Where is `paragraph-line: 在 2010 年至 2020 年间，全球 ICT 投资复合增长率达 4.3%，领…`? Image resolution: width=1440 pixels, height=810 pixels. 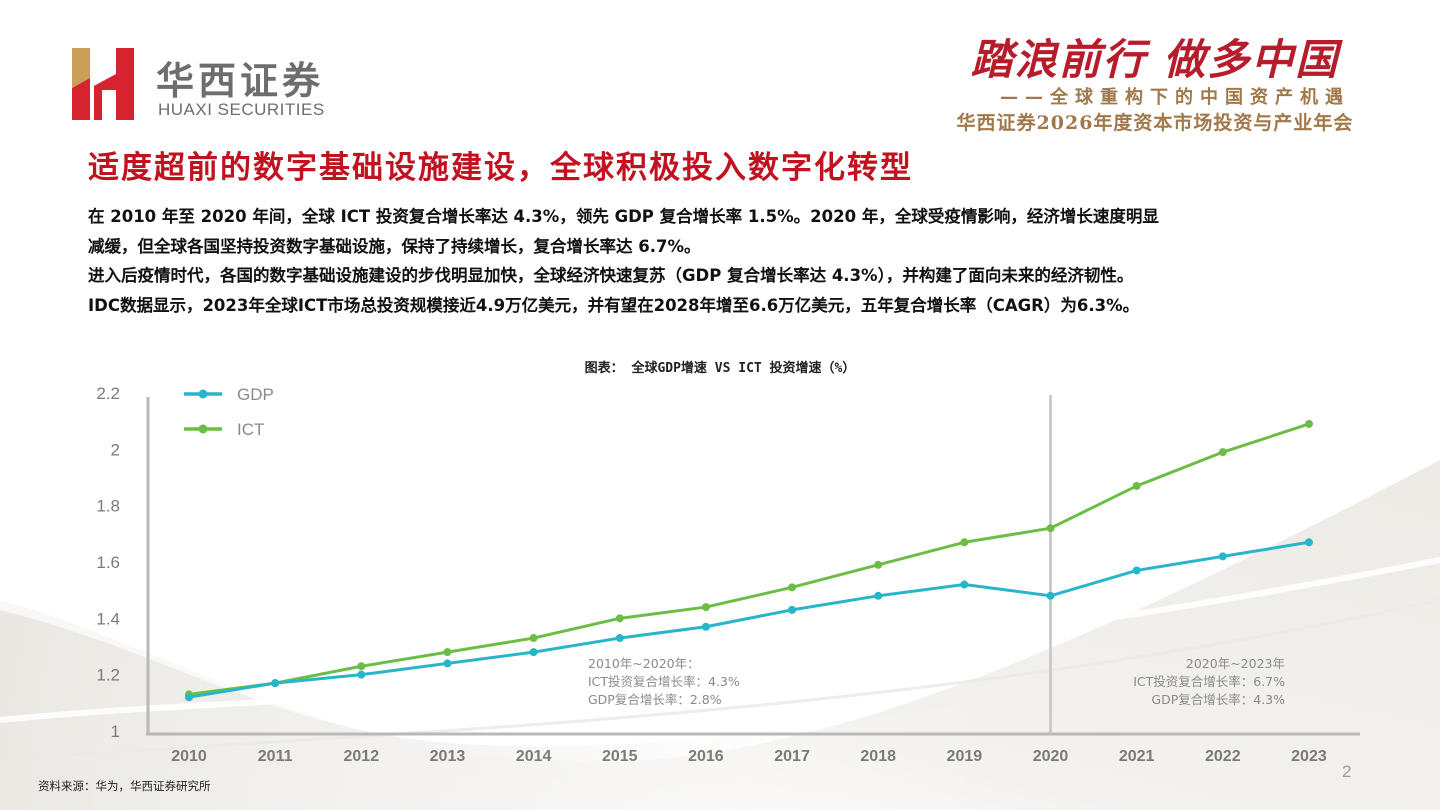 paragraph-line: 在 2010 年至 2020 年间，全球 ICT 投资复合增长率达 4.3%，领… is located at coordinates (623, 216).